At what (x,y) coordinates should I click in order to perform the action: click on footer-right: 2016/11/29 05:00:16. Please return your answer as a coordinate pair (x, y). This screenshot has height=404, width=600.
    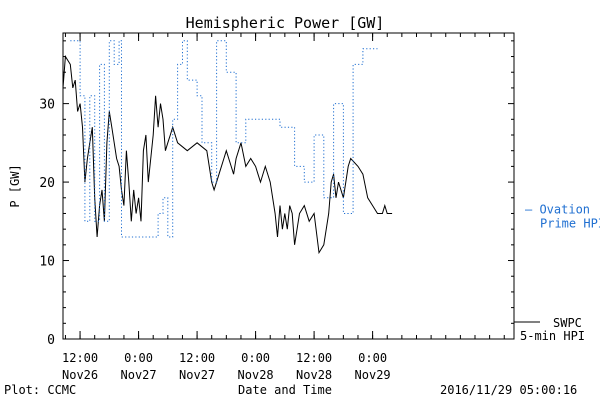
    Looking at the image, I should click on (508, 390).